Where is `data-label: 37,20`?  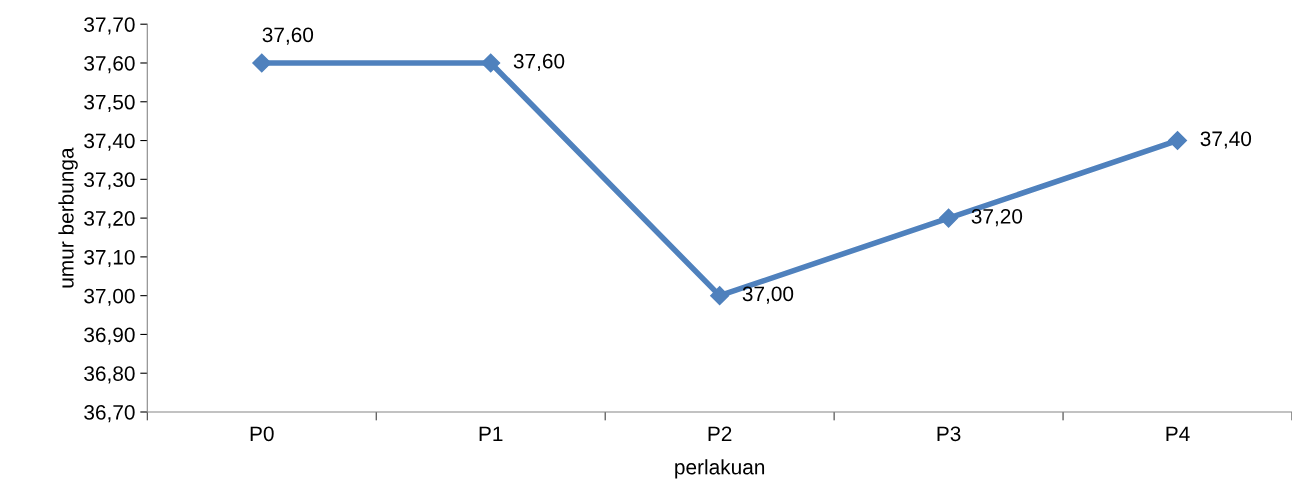
data-label: 37,20 is located at coordinates (997, 217).